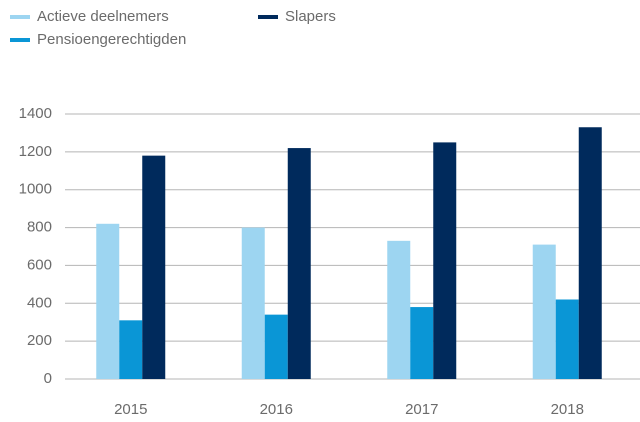  Describe the element at coordinates (35, 151) in the screenshot. I see `y-tick-label: 1200` at that location.